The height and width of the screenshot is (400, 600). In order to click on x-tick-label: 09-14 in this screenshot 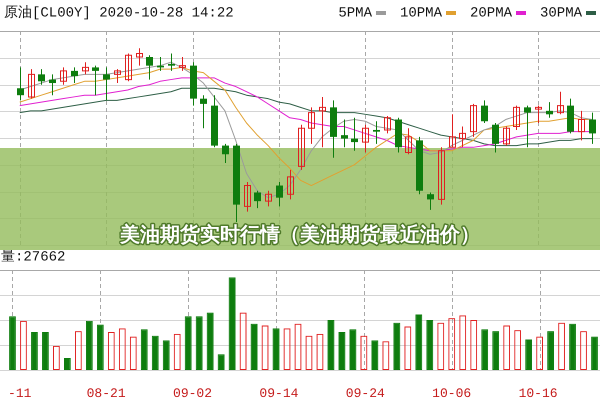, I will do `click(279, 393)`.